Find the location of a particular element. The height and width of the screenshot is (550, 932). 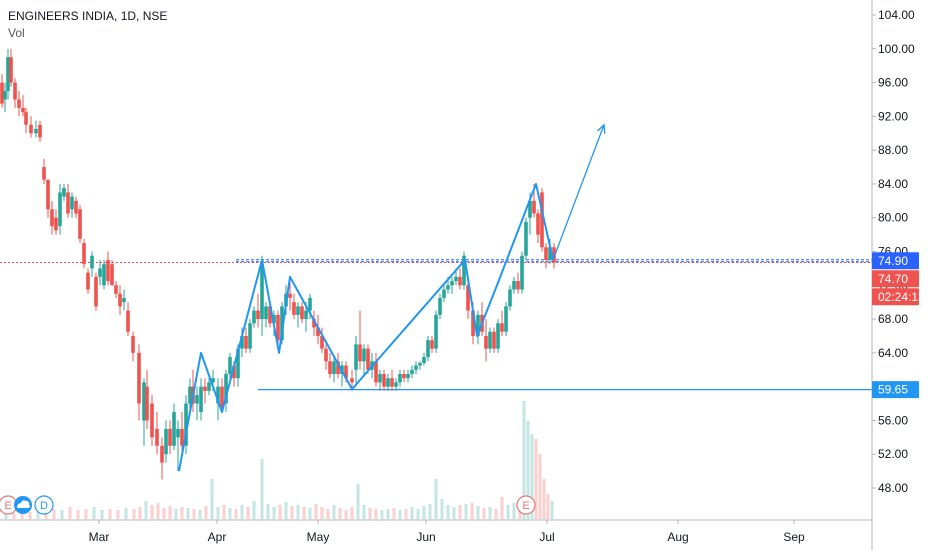

resistance-price-tag: 74.90 is located at coordinates (893, 261).